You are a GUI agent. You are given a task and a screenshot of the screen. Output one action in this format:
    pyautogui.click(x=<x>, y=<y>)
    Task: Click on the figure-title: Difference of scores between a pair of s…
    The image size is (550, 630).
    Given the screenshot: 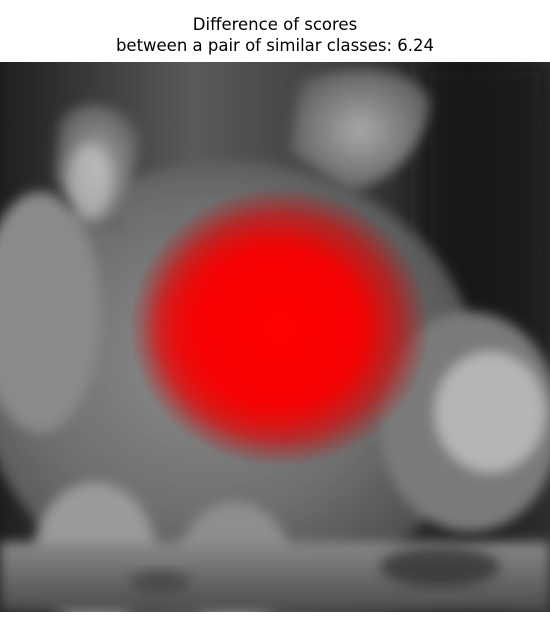 What is the action you would take?
    pyautogui.click(x=275, y=35)
    